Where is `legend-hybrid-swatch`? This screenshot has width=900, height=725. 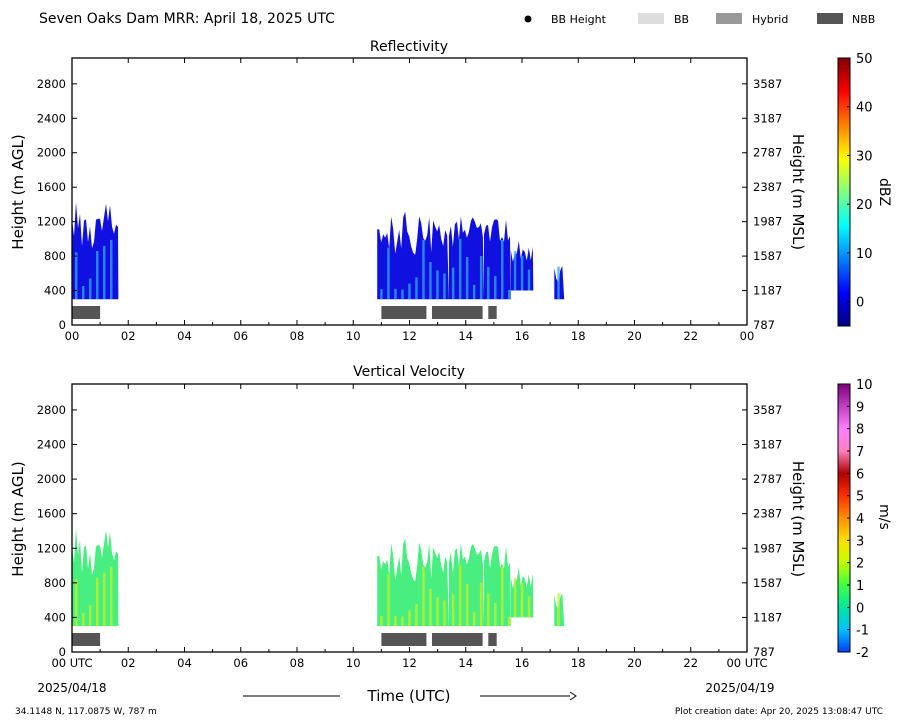
legend-hybrid-swatch is located at coordinates (729, 18).